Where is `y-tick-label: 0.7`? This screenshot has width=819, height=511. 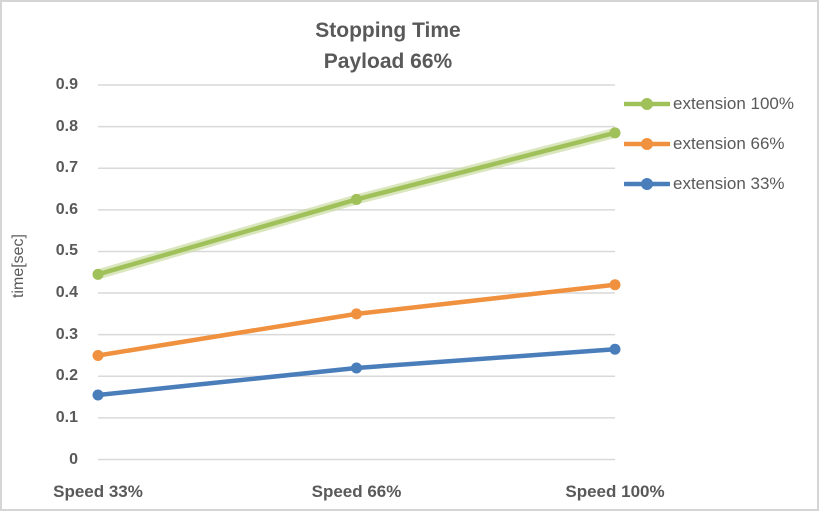 y-tick-label: 0.7 is located at coordinates (66, 168).